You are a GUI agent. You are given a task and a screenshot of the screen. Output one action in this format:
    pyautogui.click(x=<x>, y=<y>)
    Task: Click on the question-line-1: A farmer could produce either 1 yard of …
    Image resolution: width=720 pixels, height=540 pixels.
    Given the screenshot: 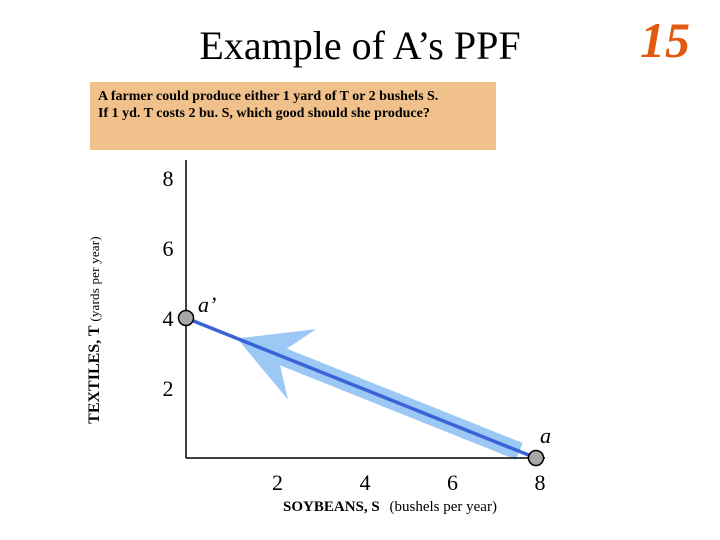 What is the action you would take?
    pyautogui.click(x=268, y=96)
    